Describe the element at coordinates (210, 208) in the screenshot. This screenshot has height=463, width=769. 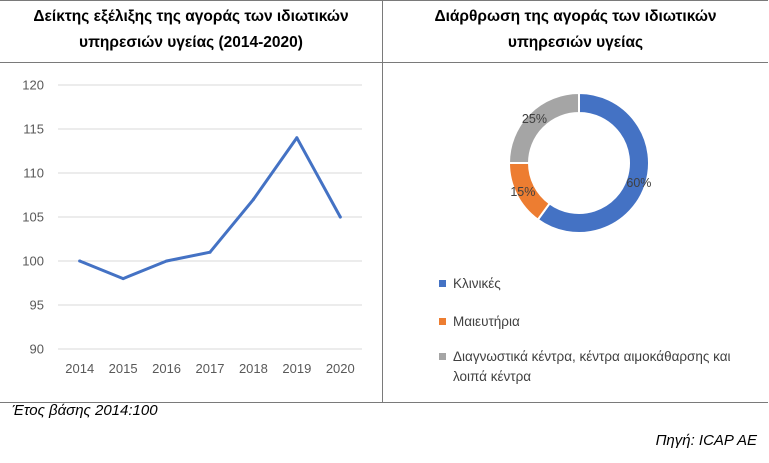
I see `series-line` at that location.